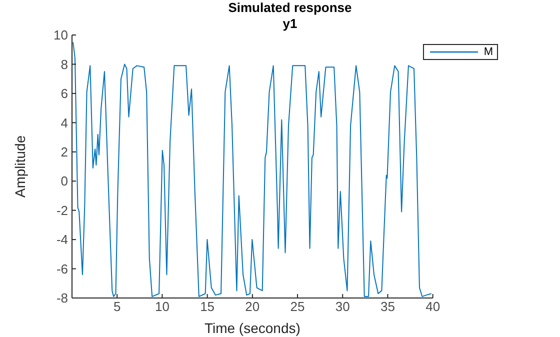 The height and width of the screenshot is (337, 560). Describe the element at coordinates (61, 35) in the screenshot. I see `y-tick-label: 10` at that location.